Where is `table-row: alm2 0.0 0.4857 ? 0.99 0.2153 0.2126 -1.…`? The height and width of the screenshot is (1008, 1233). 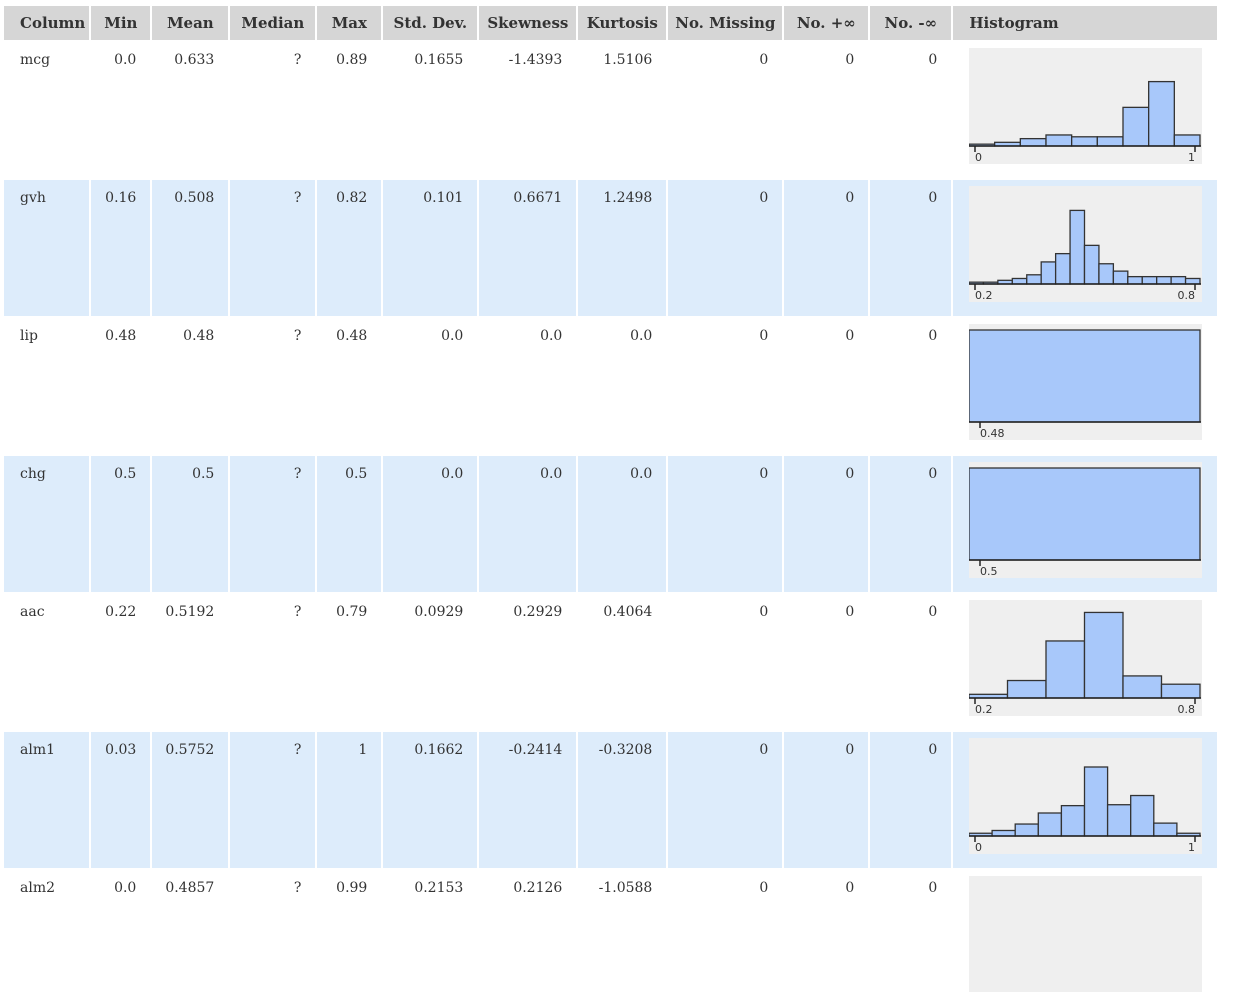
table-row: alm2 0.0 0.4857 ? 0.99 0.2153 0.2126 -1.… is located at coordinates (610, 938).